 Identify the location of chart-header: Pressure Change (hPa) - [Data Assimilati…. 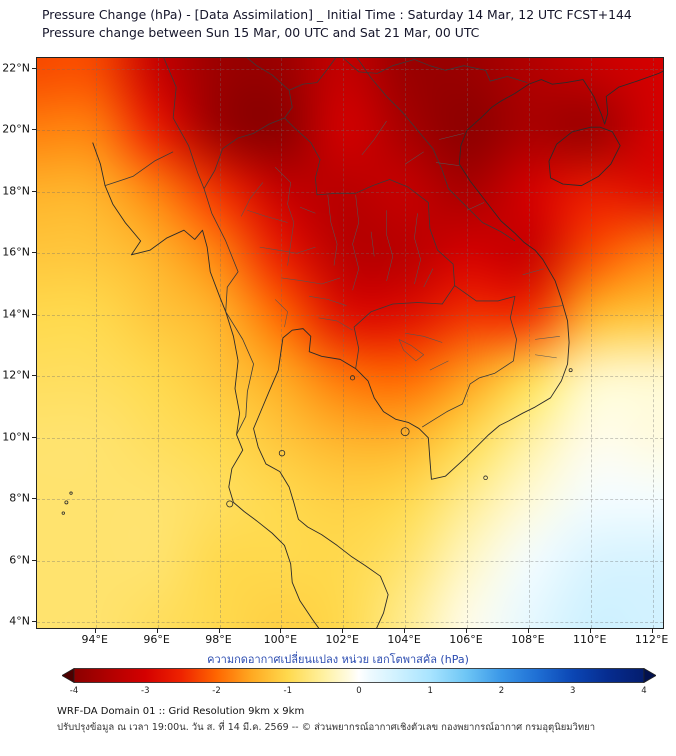
(337, 24).